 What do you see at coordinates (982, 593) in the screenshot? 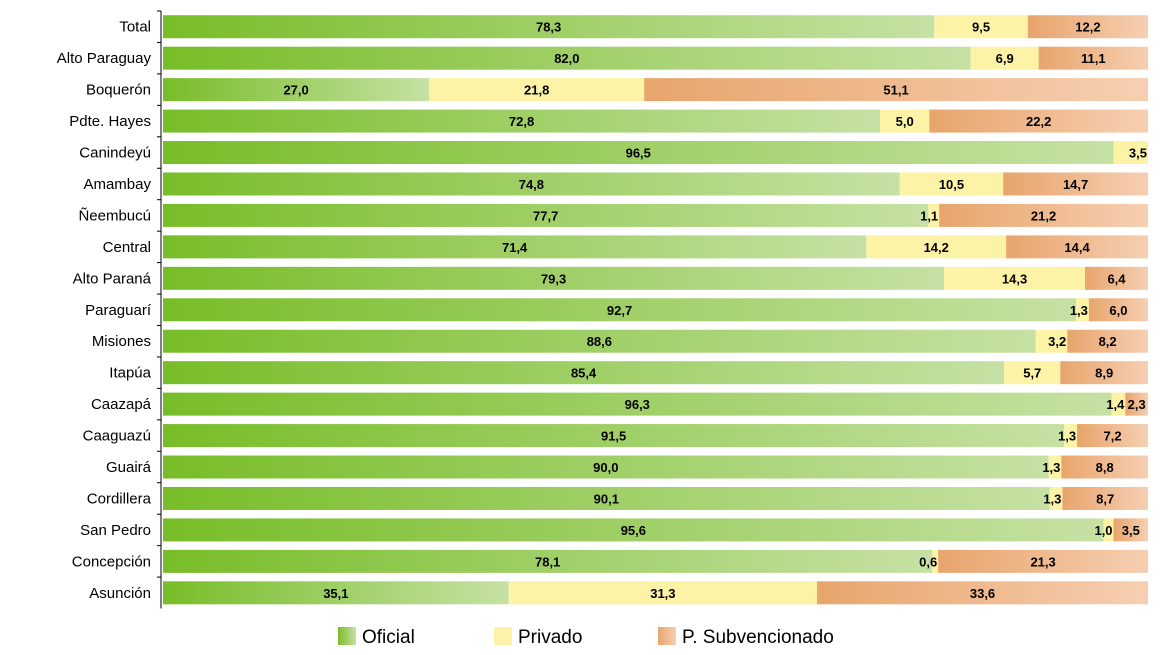
I see `value-label-p-subvencionado-asuncion: 33,6` at bounding box center [982, 593].